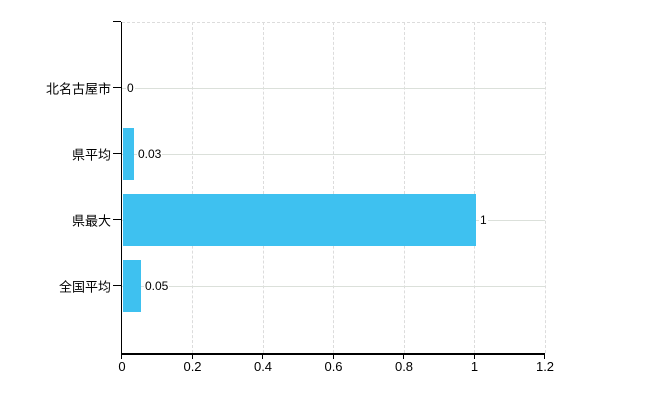 This screenshot has height=400, width=650. Describe the element at coordinates (121, 190) in the screenshot. I see `y-axis-line` at that location.